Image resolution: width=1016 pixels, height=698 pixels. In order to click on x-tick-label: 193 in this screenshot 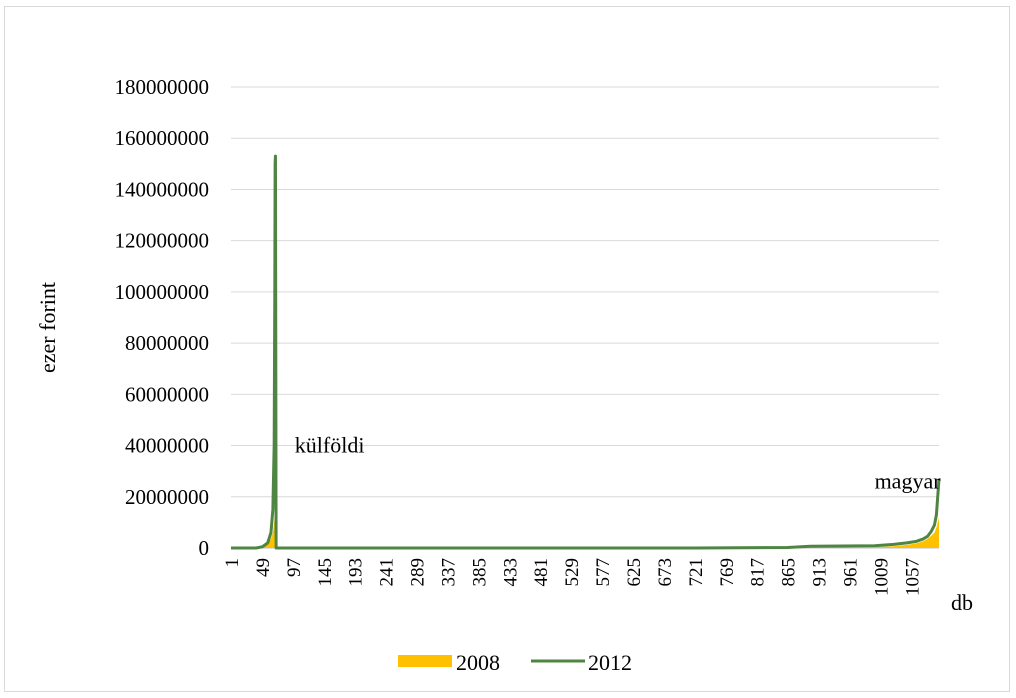, I will do `click(356, 572)`.